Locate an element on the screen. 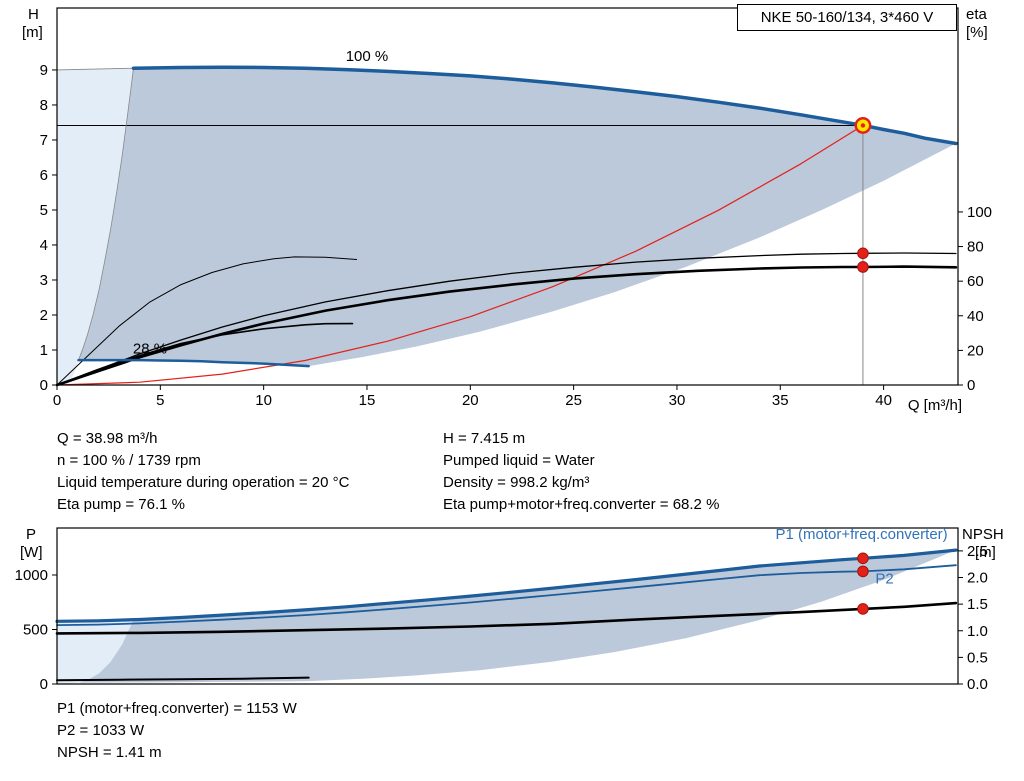 The height and width of the screenshot is (781, 1024). right-tick-label: 20 is located at coordinates (975, 350).